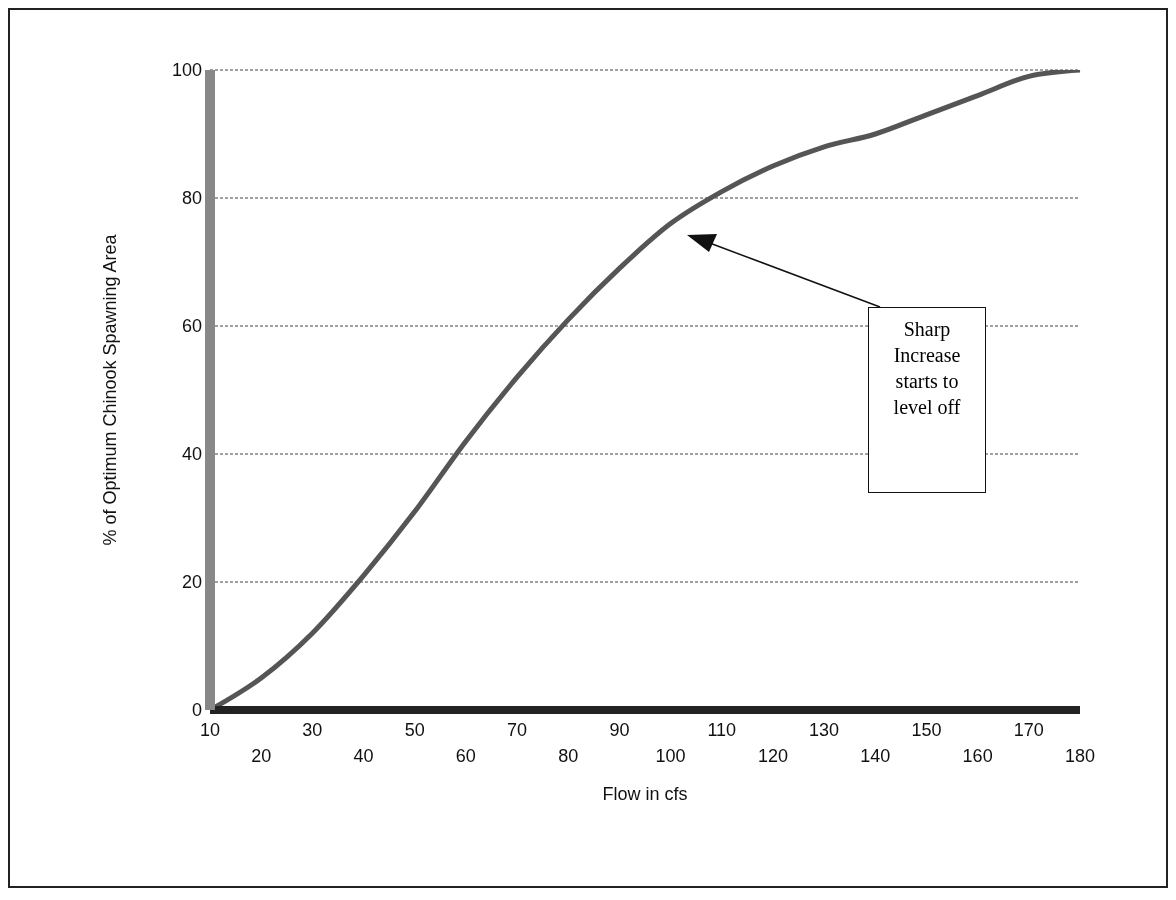 Image resolution: width=1176 pixels, height=900 pixels. I want to click on x-tick-label: 90, so click(619, 730).